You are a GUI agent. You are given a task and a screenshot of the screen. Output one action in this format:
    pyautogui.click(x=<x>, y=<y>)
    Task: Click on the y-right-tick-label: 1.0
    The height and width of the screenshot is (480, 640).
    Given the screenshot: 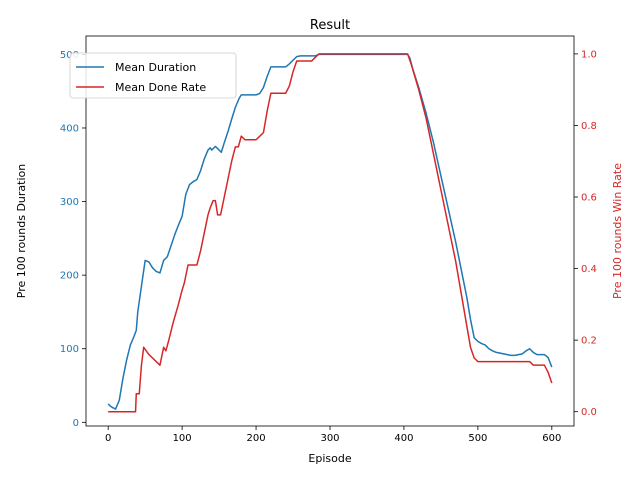 What is the action you would take?
    pyautogui.click(x=589, y=54)
    